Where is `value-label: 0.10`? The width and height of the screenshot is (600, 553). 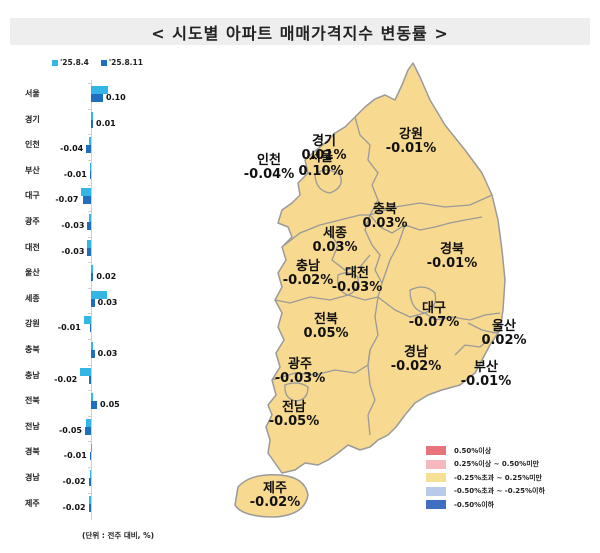
value-label: 0.10 is located at coordinates (116, 97).